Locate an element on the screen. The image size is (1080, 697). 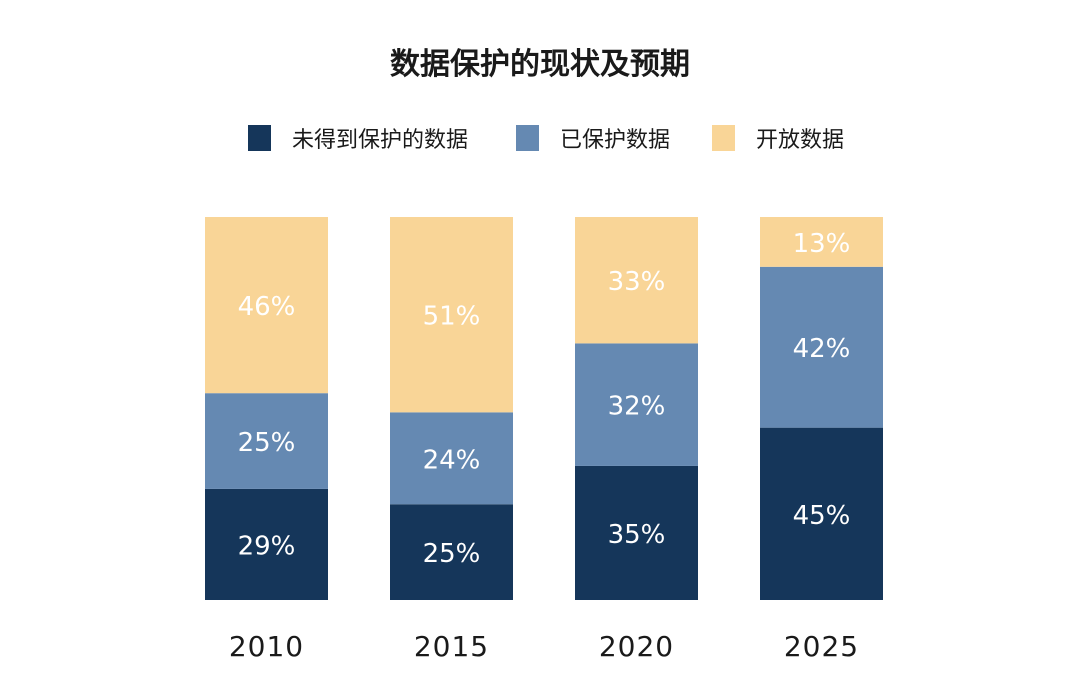
data-label: 29% is located at coordinates (267, 546).